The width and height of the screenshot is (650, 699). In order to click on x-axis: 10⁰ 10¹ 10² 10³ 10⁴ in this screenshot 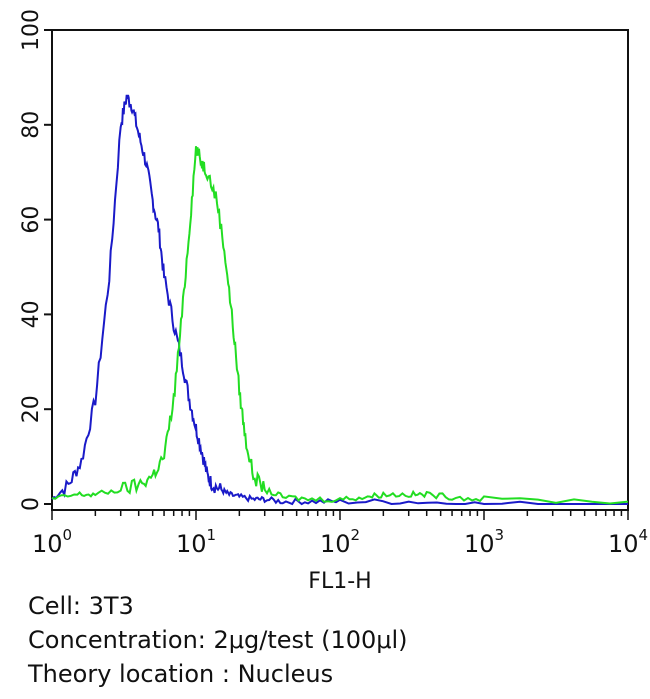, I will do `click(340, 534)`.